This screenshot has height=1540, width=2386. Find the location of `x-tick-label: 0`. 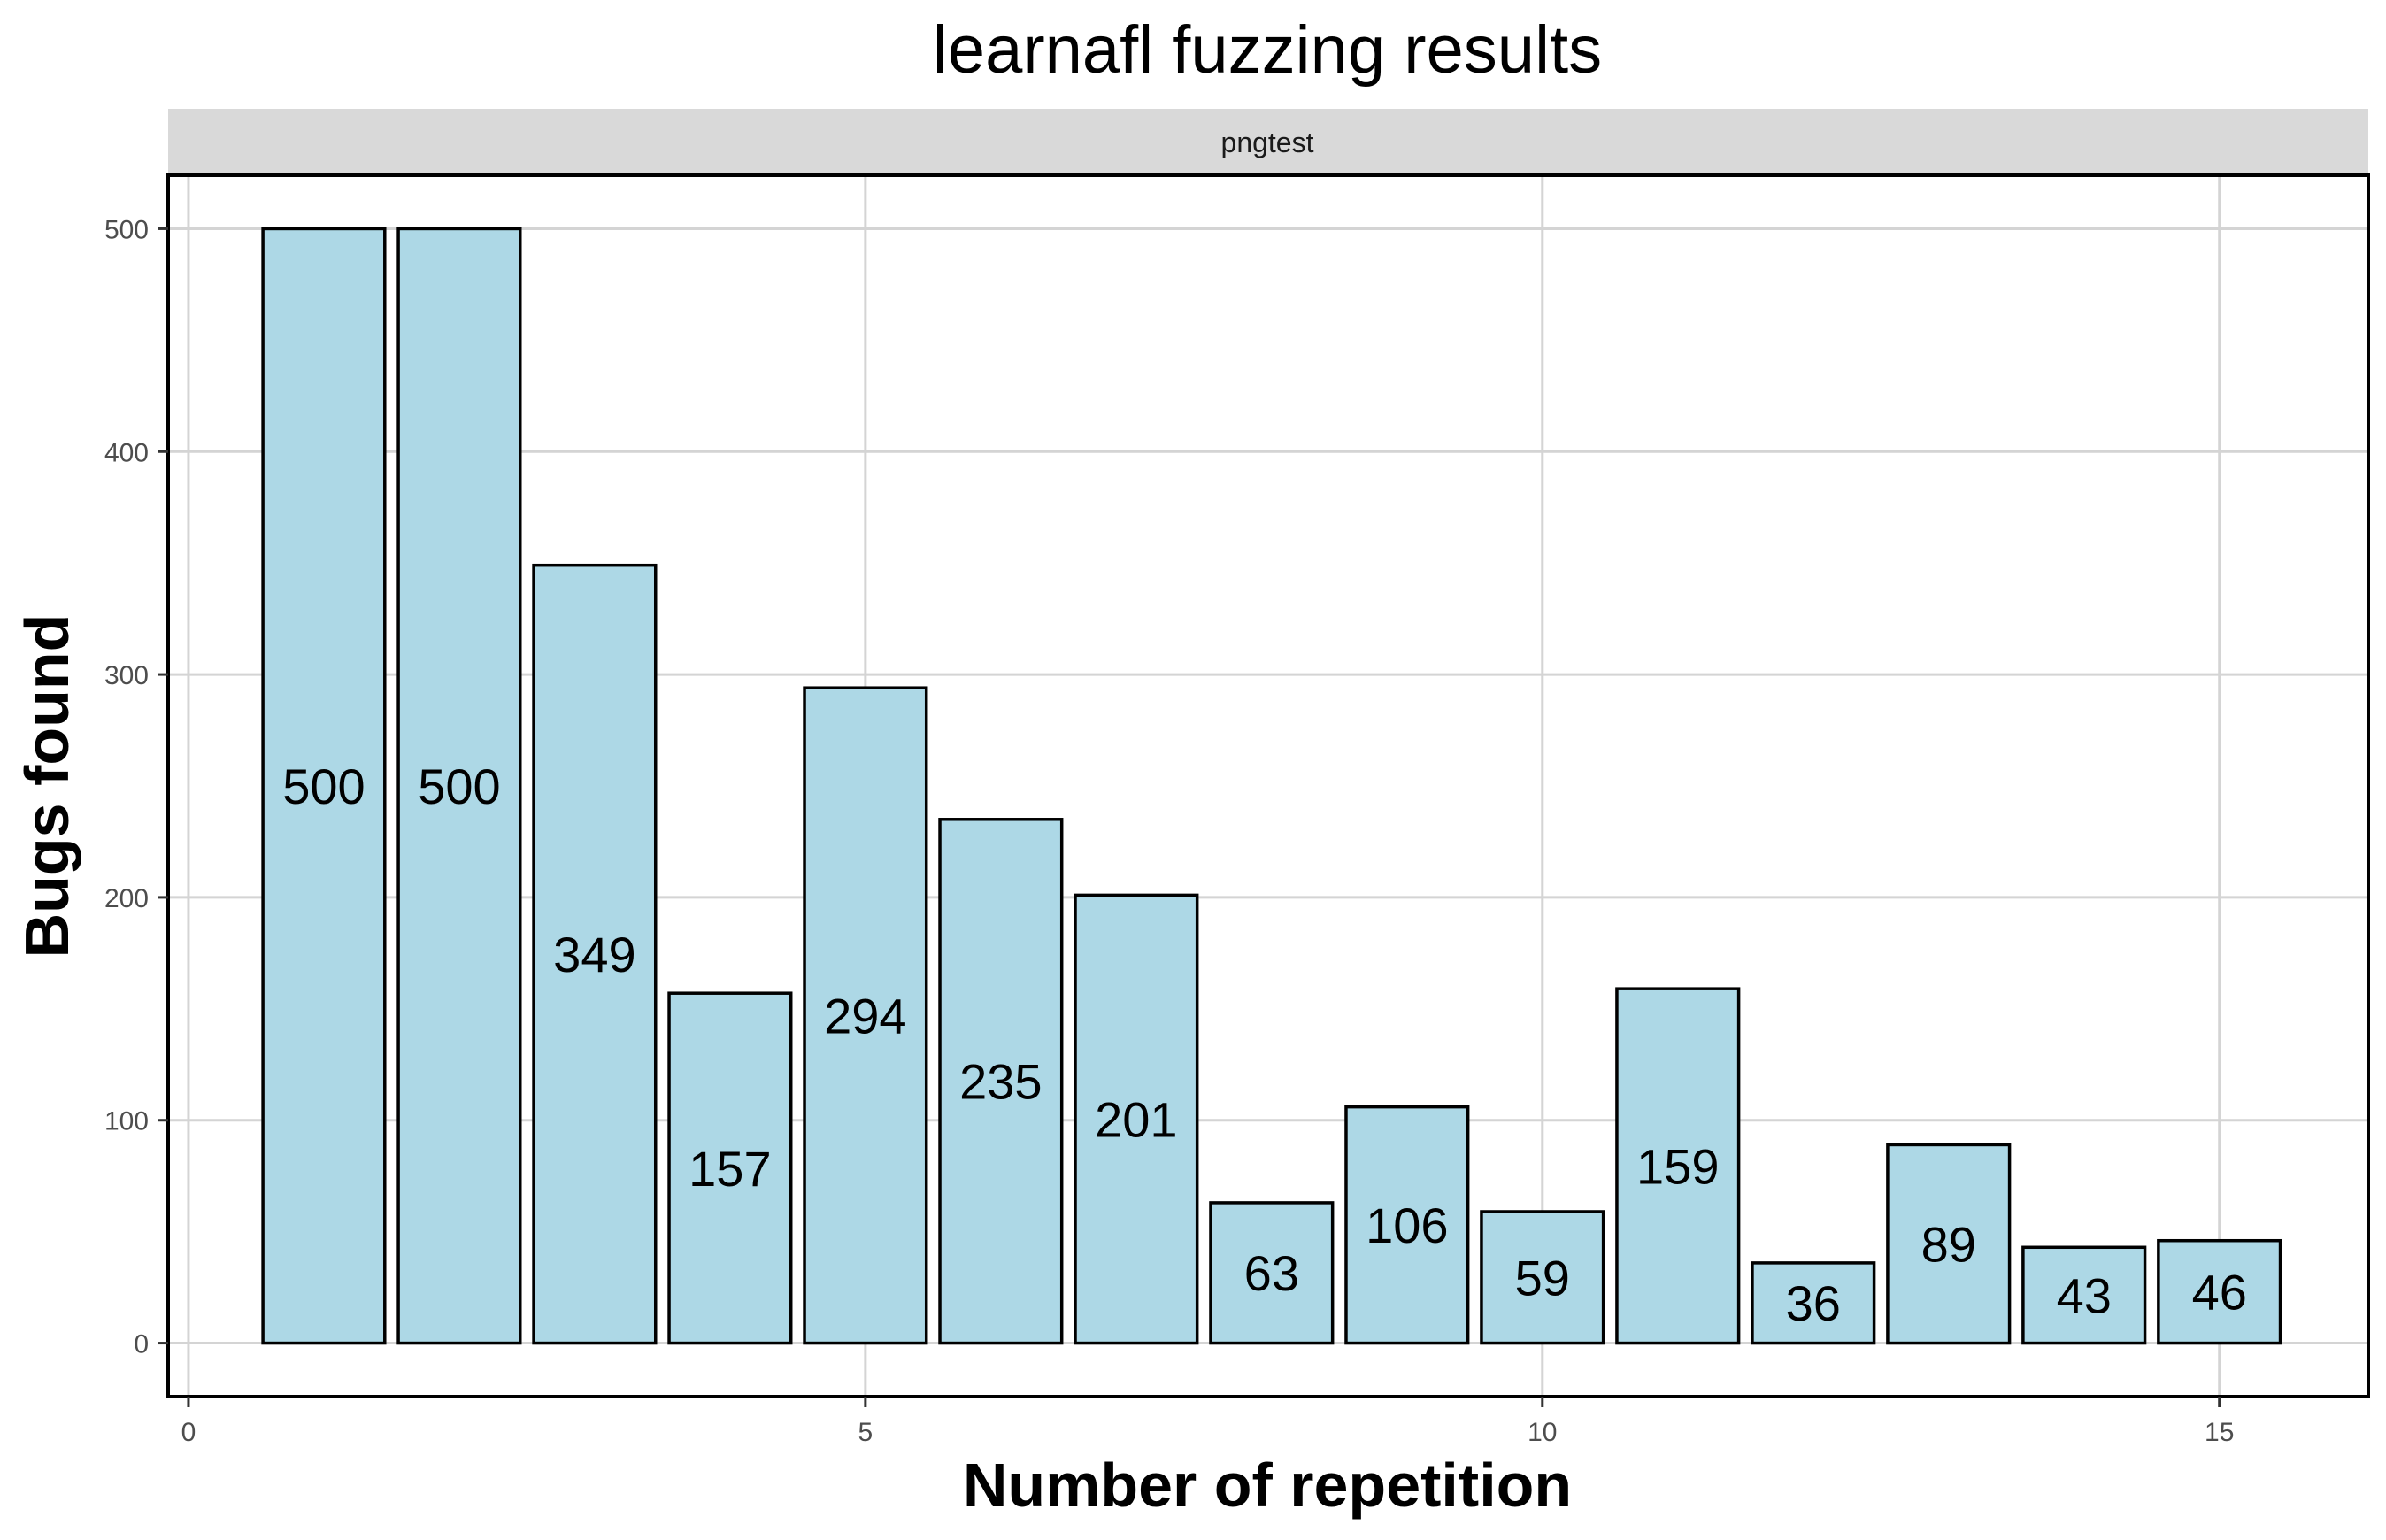

x-tick-label: 0 is located at coordinates (189, 1433).